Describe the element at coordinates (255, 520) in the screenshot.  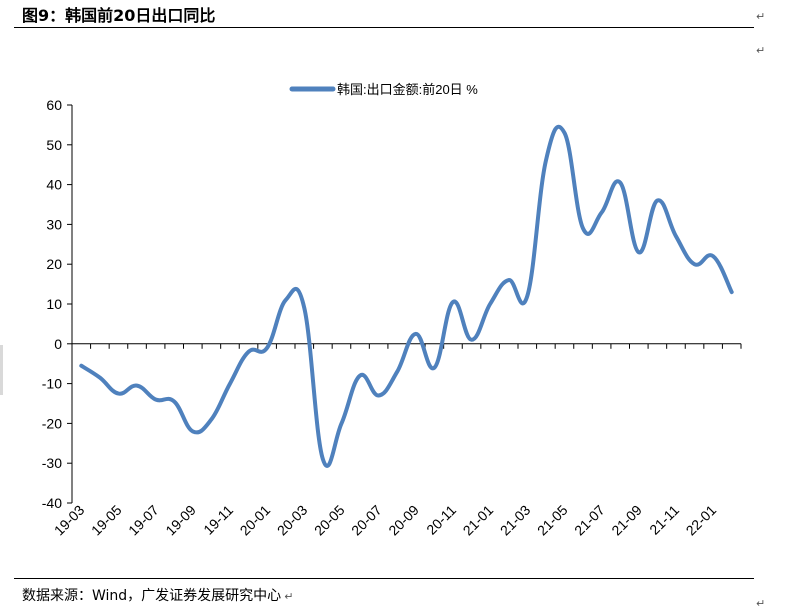
I see `x-tick-label: 20-01` at that location.